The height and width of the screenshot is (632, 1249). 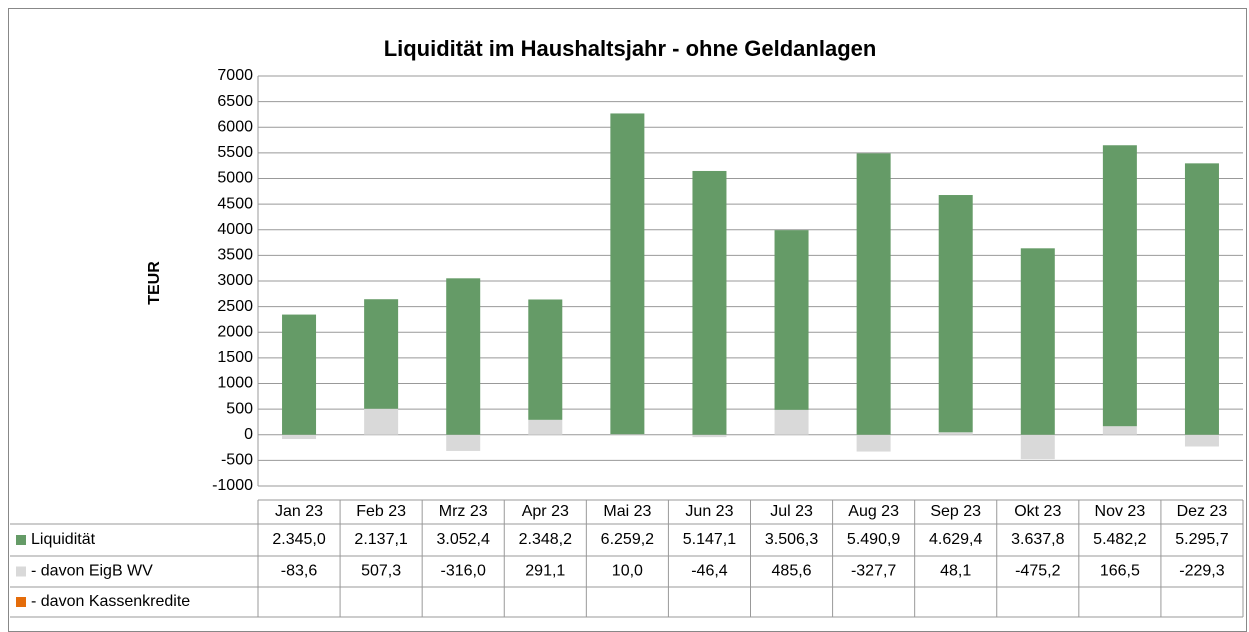 What do you see at coordinates (873, 511) in the screenshot?
I see `x-tick-label: Aug 23` at bounding box center [873, 511].